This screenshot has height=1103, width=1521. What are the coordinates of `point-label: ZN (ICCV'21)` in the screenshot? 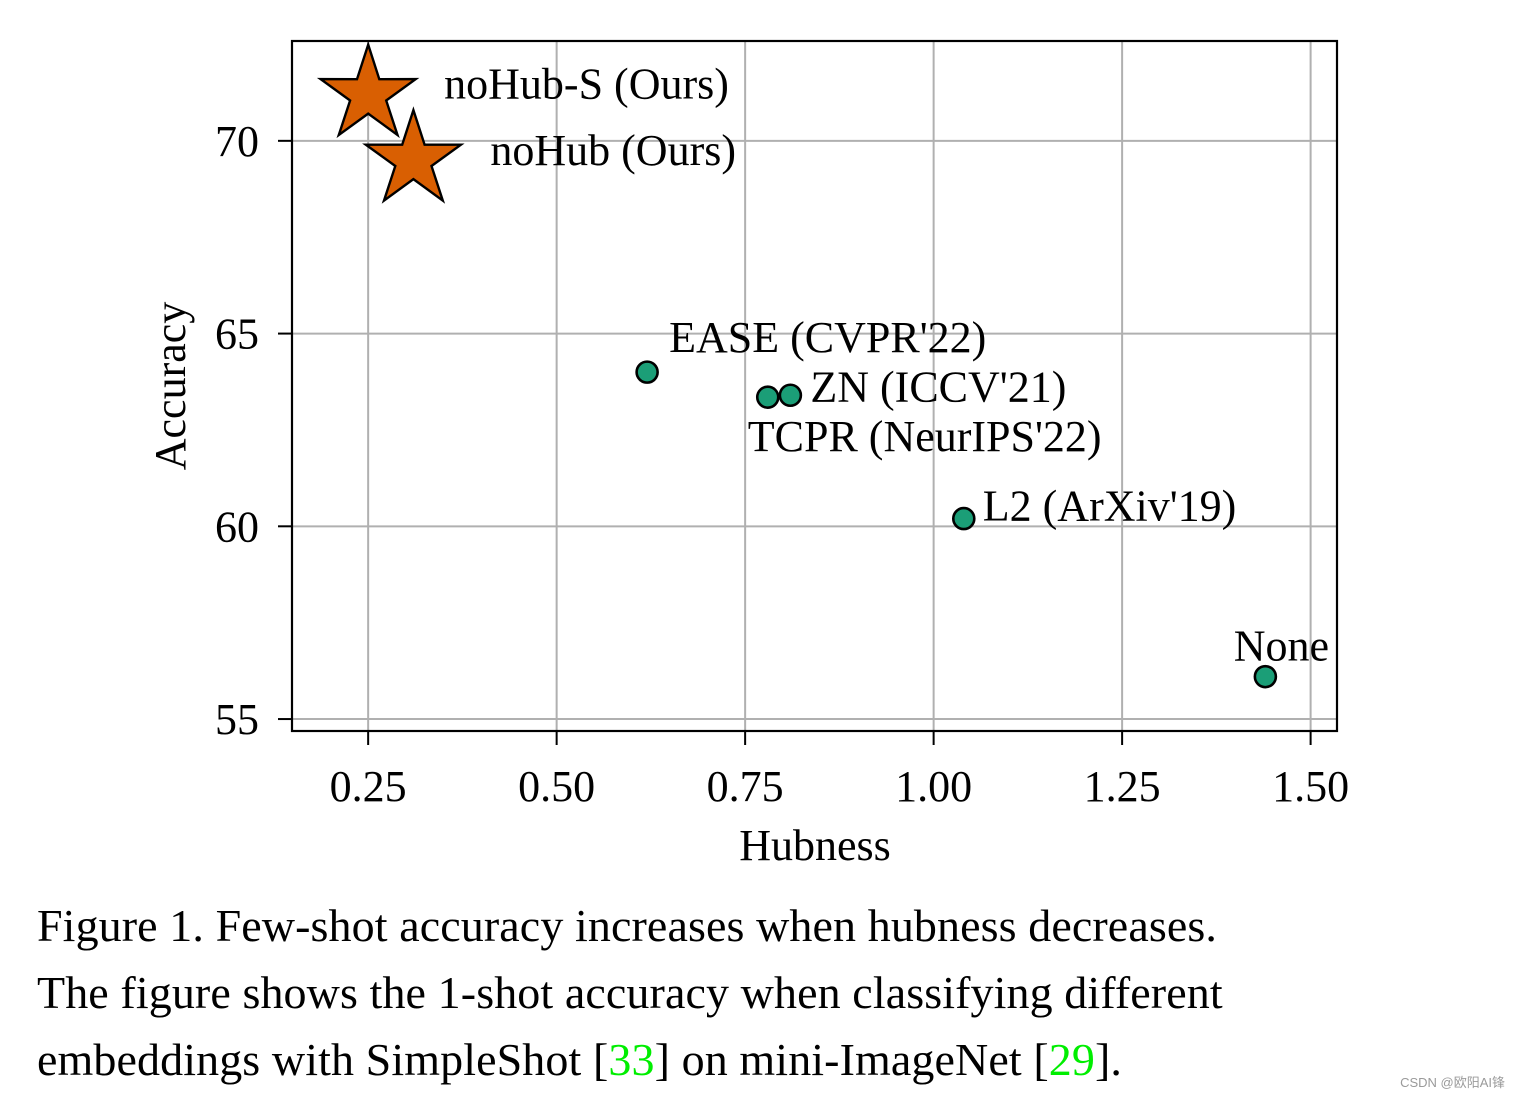 It's located at (938, 386).